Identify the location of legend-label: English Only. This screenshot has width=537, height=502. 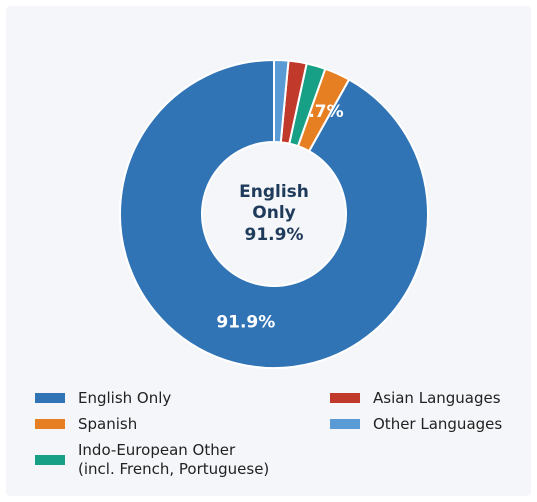
(124, 398).